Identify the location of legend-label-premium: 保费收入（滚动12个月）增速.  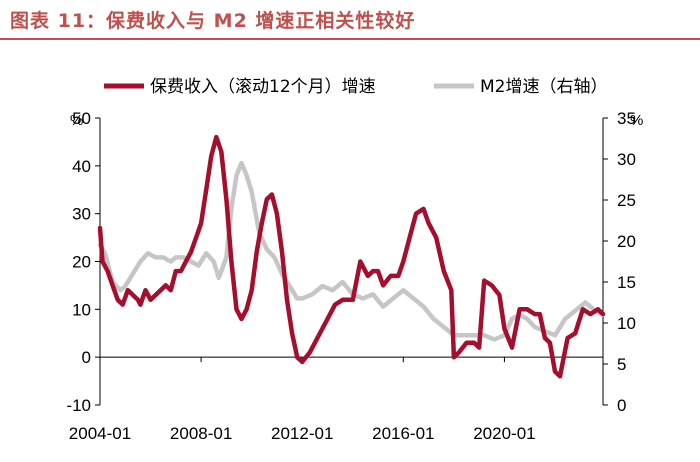
(263, 87).